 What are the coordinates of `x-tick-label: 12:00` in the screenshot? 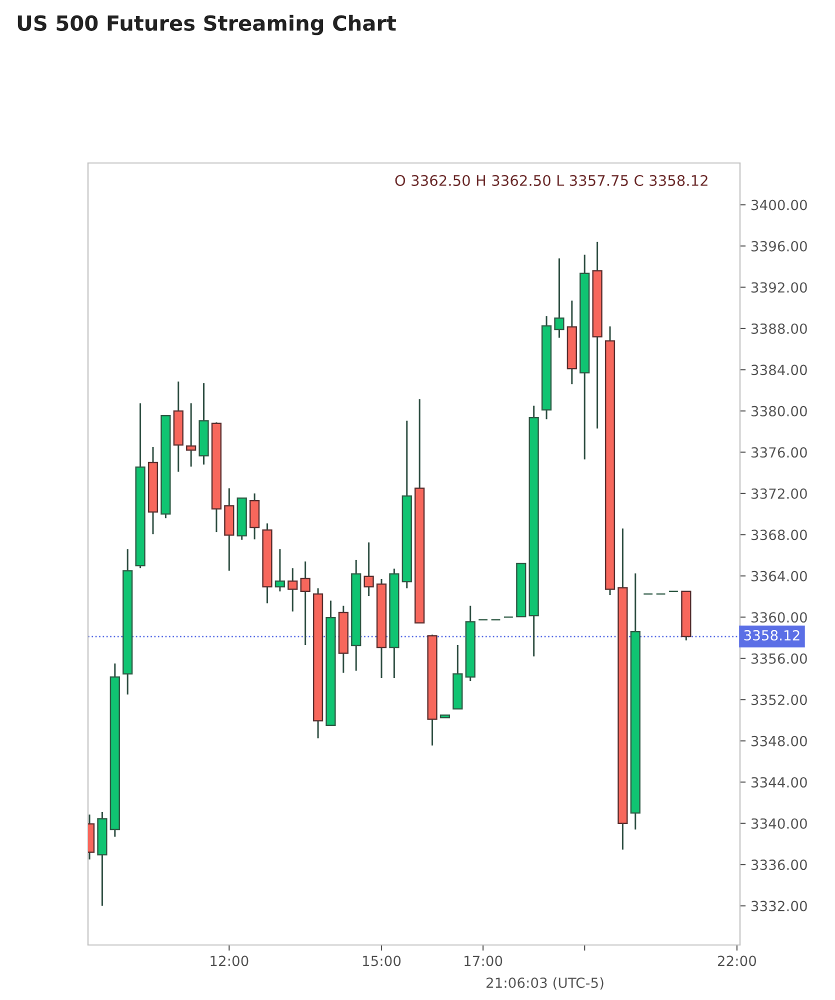 It's located at (229, 961).